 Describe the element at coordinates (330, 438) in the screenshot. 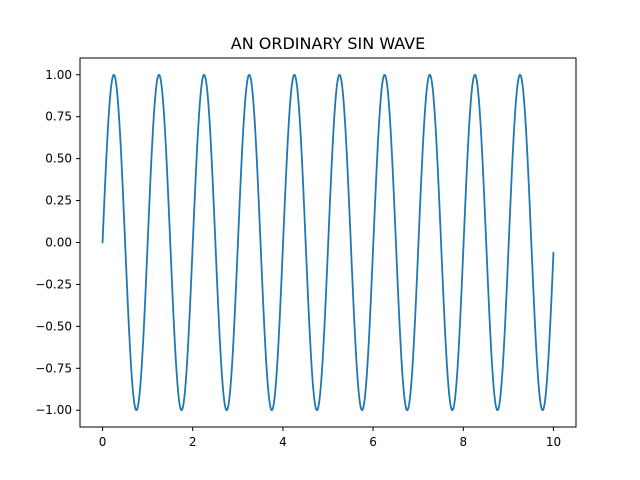

I see `x-axis: 0 2 4 6 8 10` at that location.